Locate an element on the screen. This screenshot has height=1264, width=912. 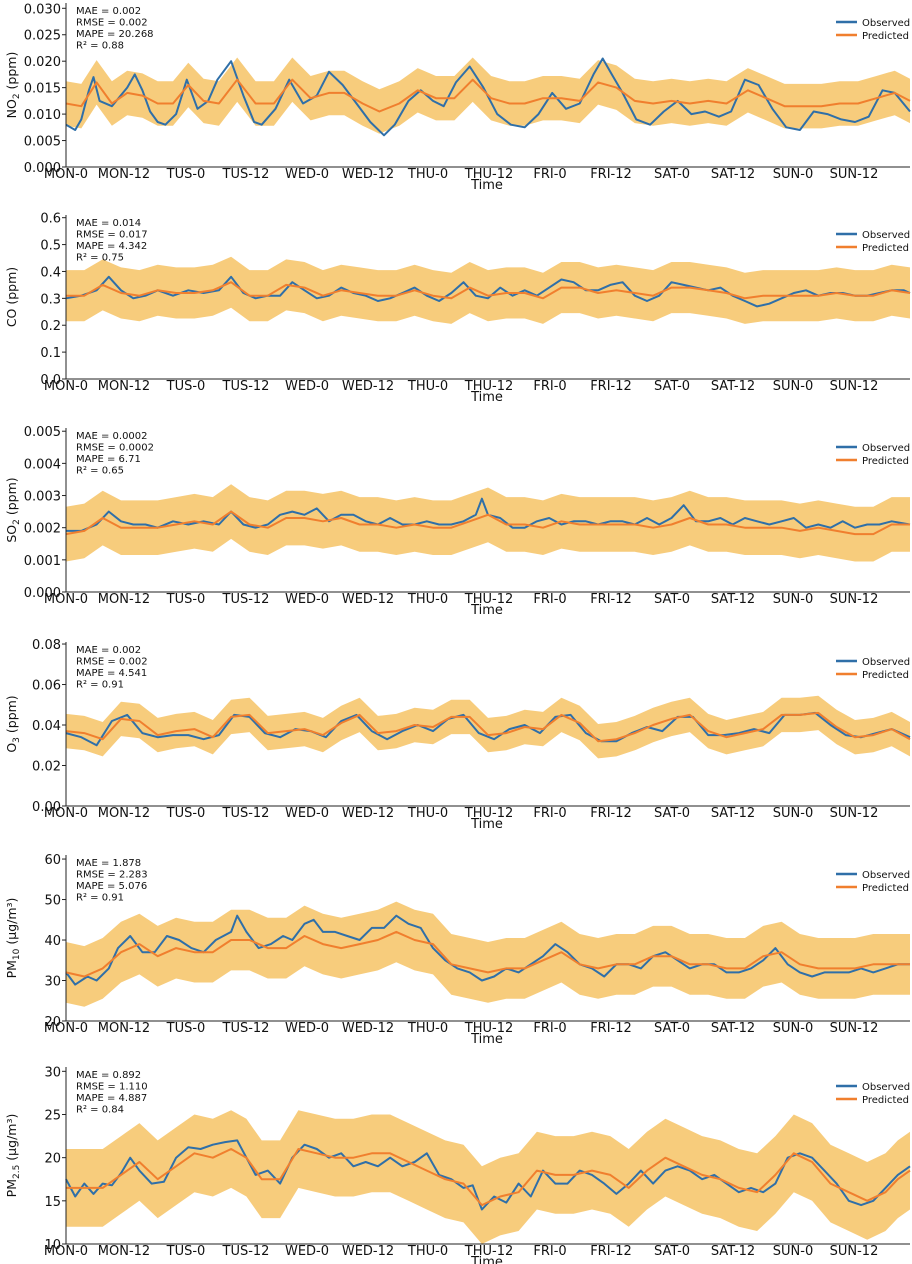
metric-text: MAE = 0.892 is located at coordinates (108, 1075).